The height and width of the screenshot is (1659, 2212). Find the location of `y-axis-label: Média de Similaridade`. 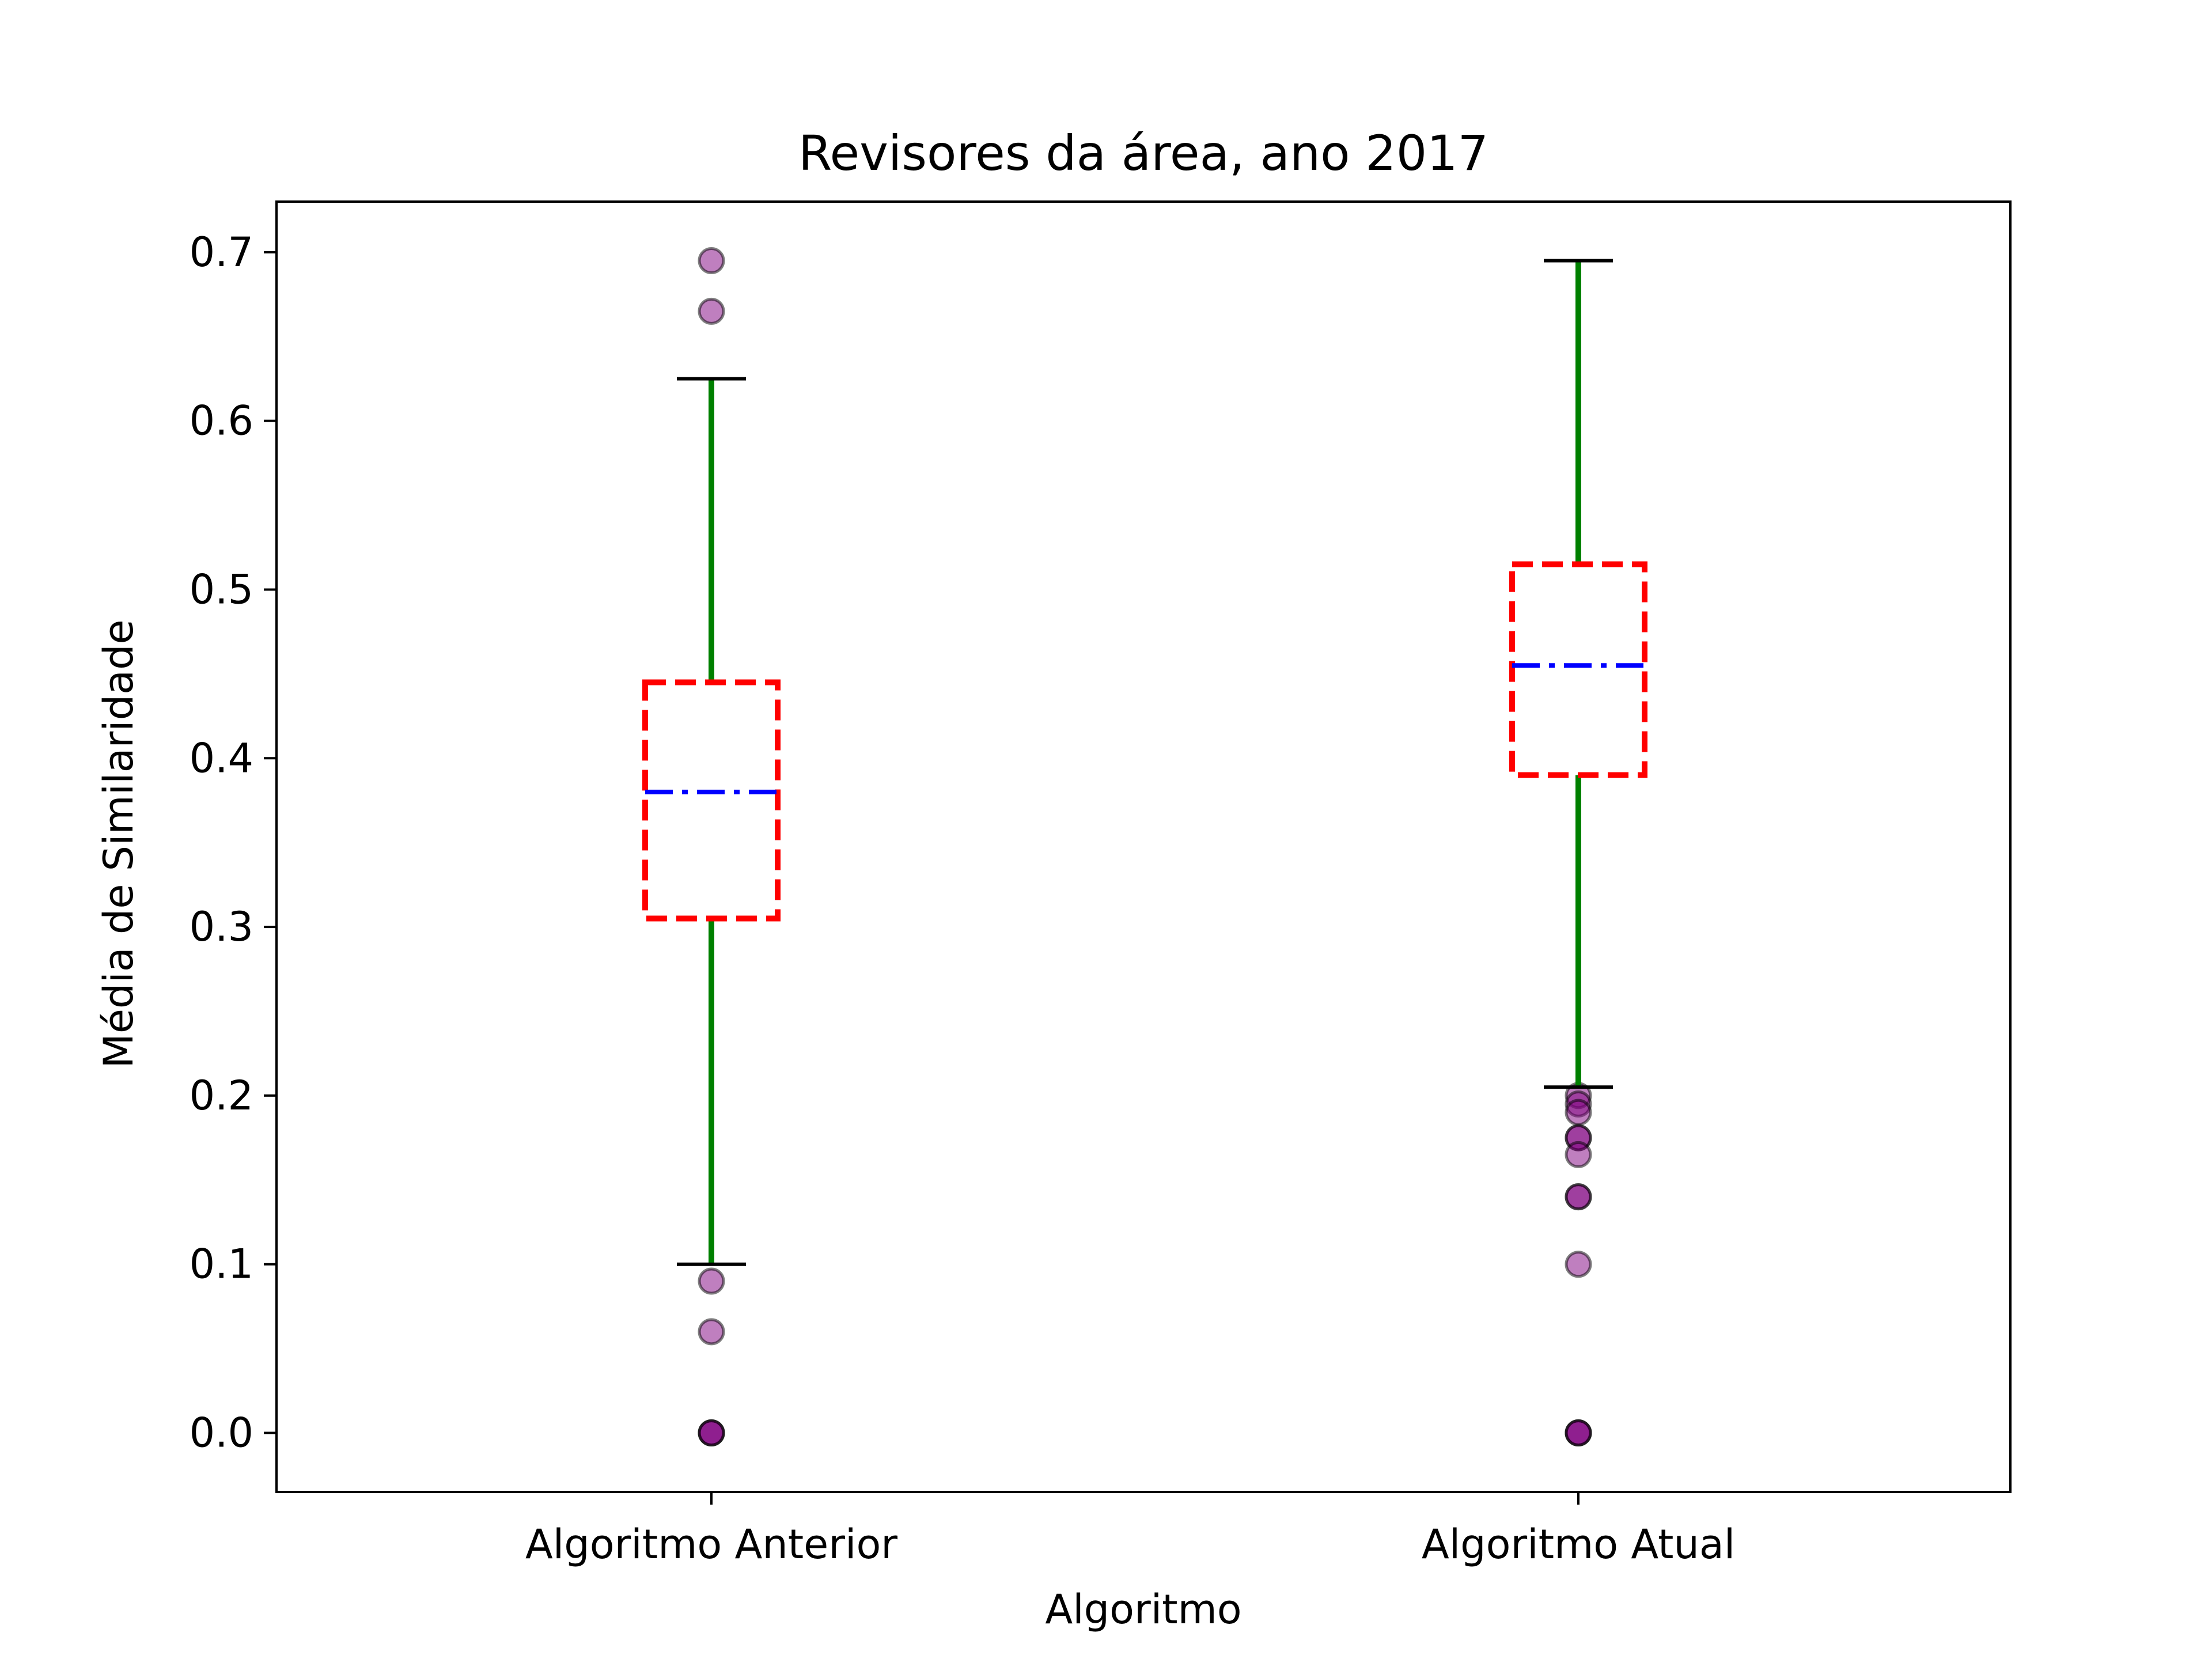

y-axis-label: Média de Similaridade is located at coordinates (118, 843).